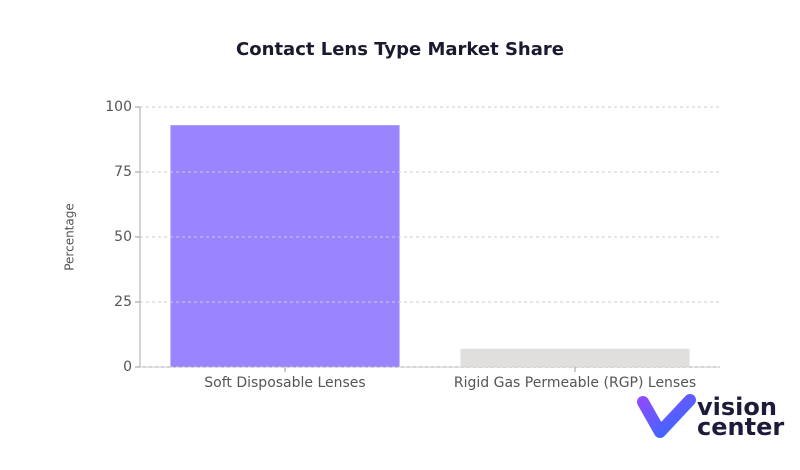  I want to click on logo-text: vision, so click(737, 407).